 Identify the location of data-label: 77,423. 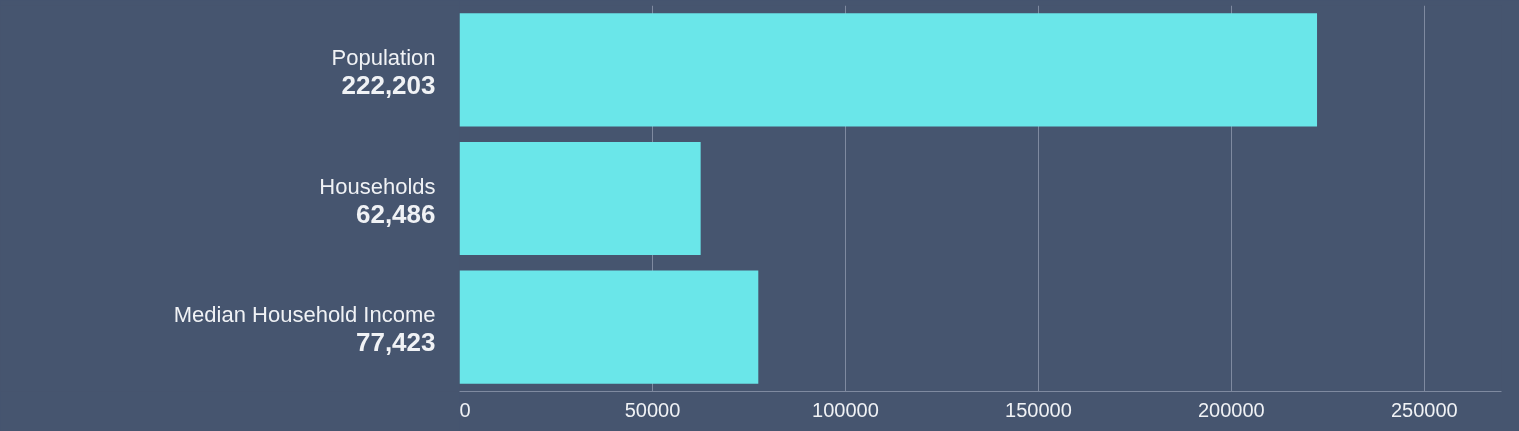
(395, 342).